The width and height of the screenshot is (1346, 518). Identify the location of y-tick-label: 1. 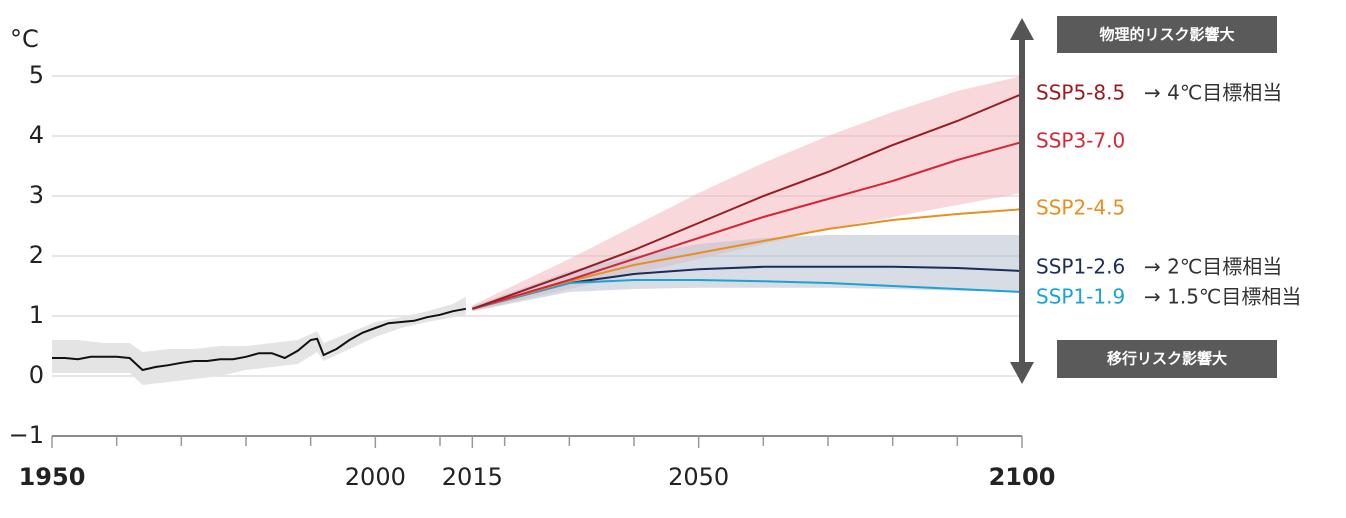
(36, 315).